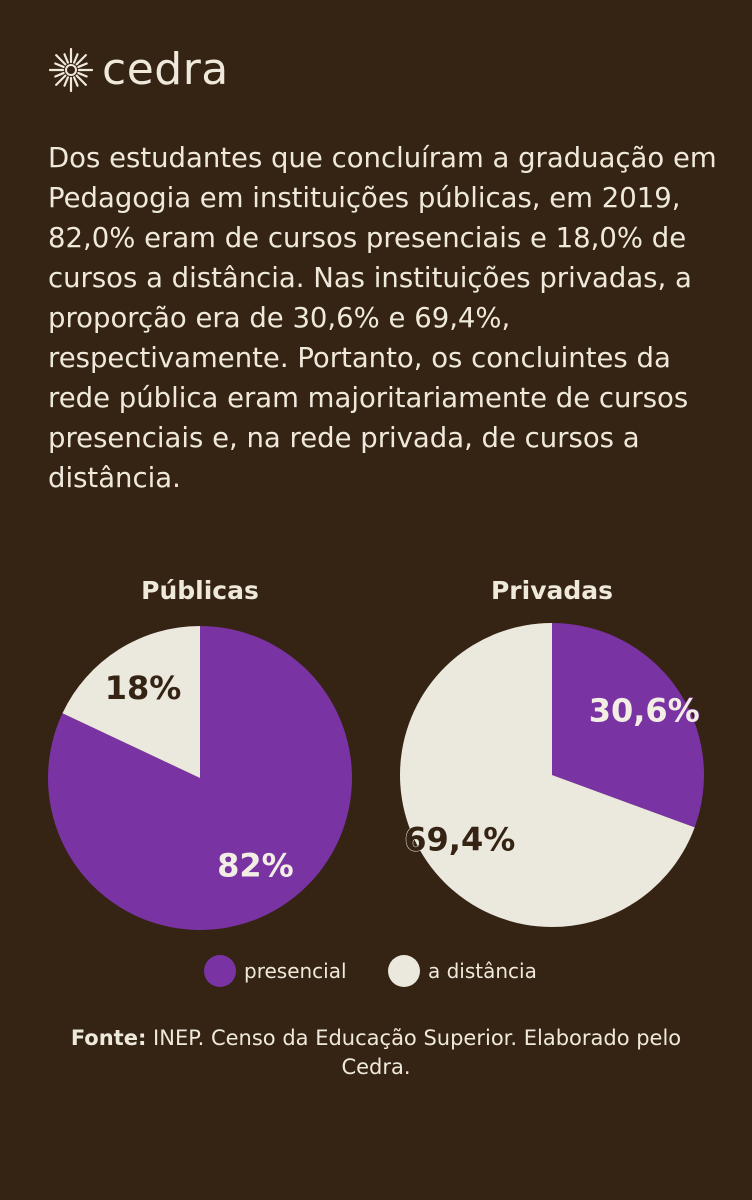  I want to click on legend-label-distancia: a distância, so click(482, 971).